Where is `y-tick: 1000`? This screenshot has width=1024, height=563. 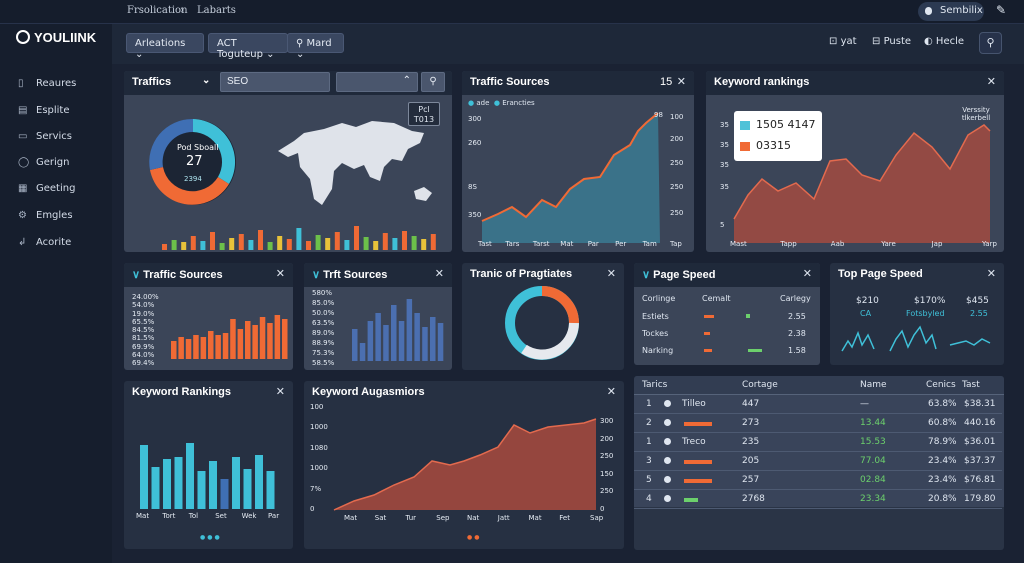
y-tick: 1000 is located at coordinates (319, 468).